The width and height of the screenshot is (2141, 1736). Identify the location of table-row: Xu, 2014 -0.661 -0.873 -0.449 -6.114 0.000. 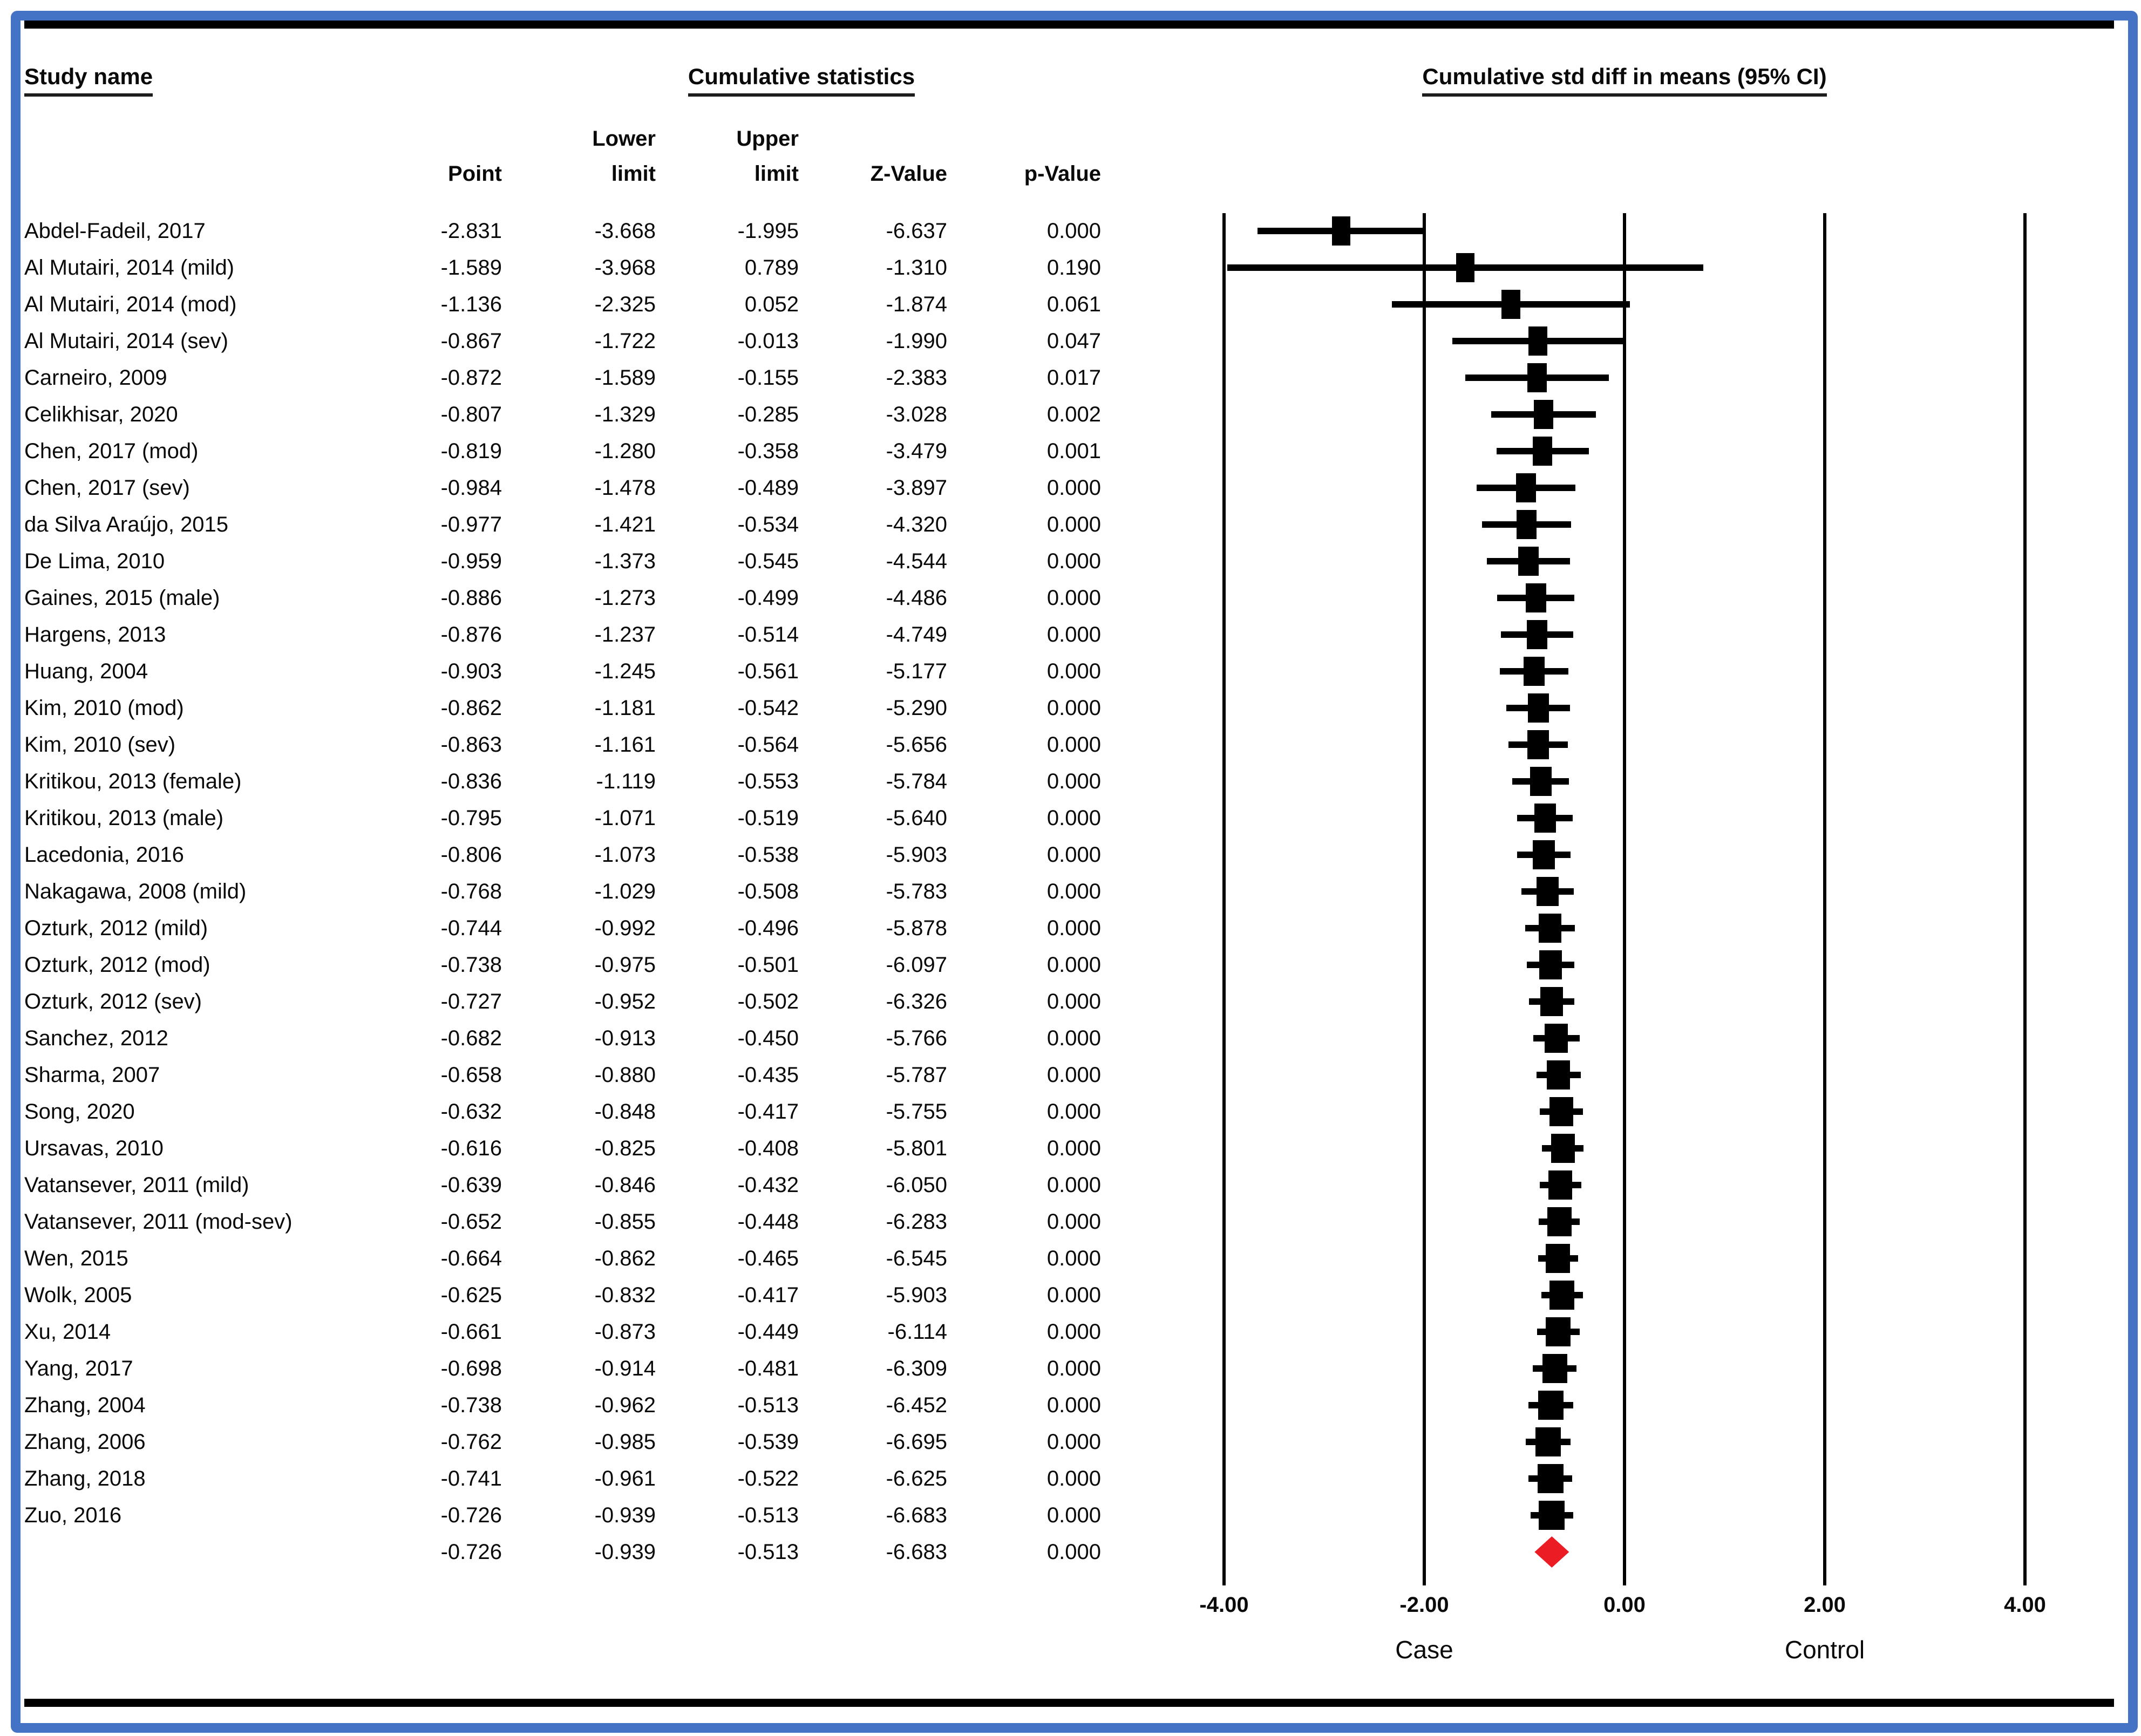
(567, 1331).